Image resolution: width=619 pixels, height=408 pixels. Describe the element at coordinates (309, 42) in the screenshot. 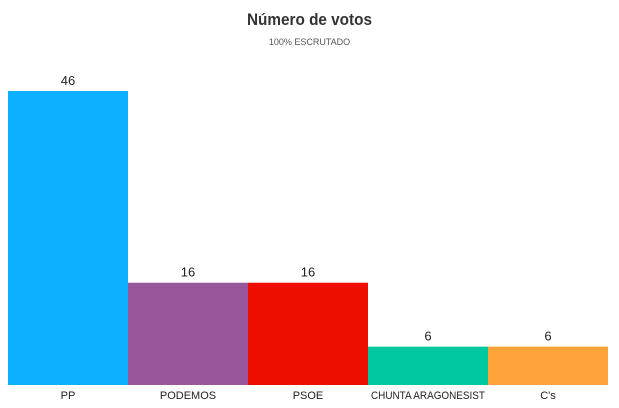

I see `chart-subtitle: 100% ESCRUTADO` at that location.